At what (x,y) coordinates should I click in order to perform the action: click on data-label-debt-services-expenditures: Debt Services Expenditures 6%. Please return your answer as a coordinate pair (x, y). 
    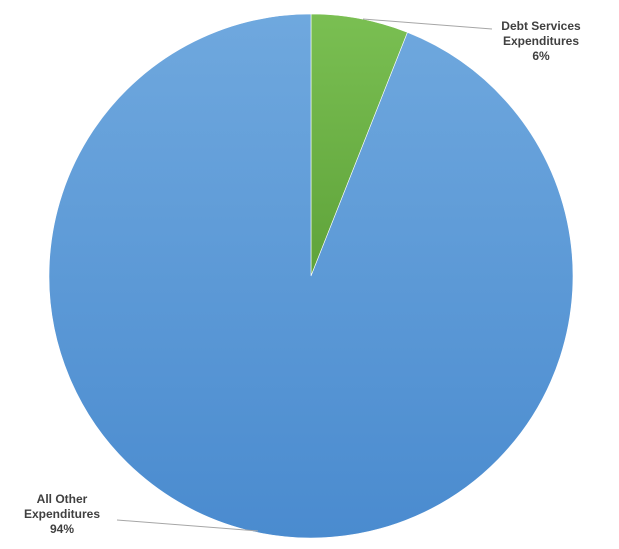
    Looking at the image, I should click on (541, 41).